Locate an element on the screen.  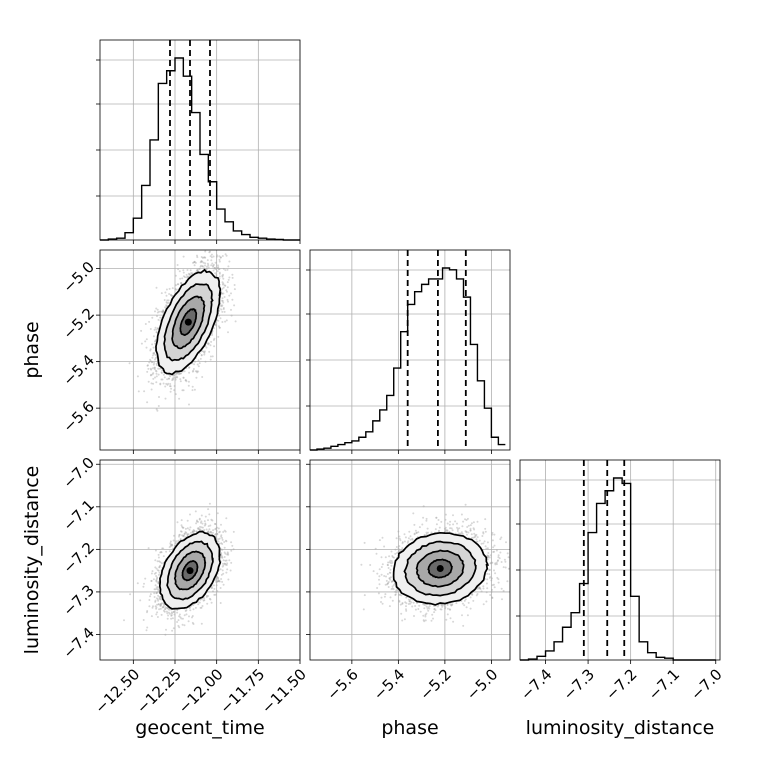
histogram-panel-luminosity_distance is located at coordinates (618, 561).